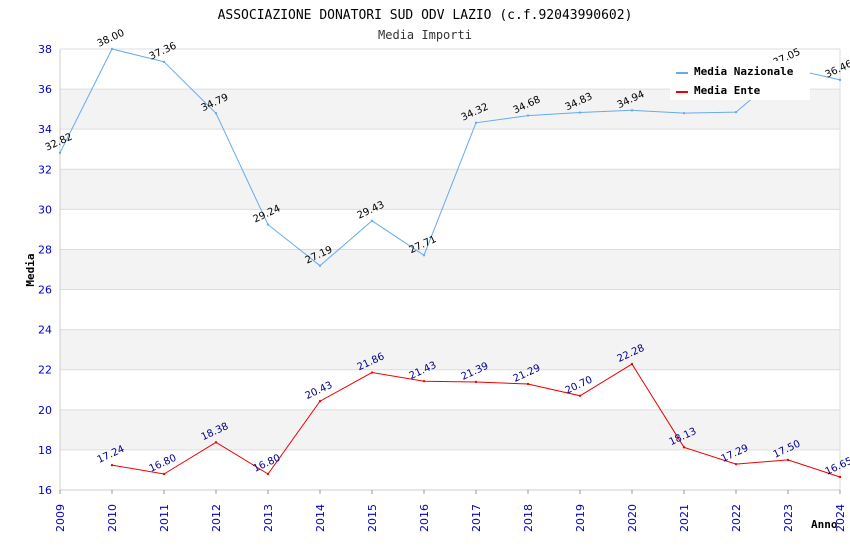 Image resolution: width=850 pixels, height=550 pixels. I want to click on y-tick-label: 32, so click(45, 169).